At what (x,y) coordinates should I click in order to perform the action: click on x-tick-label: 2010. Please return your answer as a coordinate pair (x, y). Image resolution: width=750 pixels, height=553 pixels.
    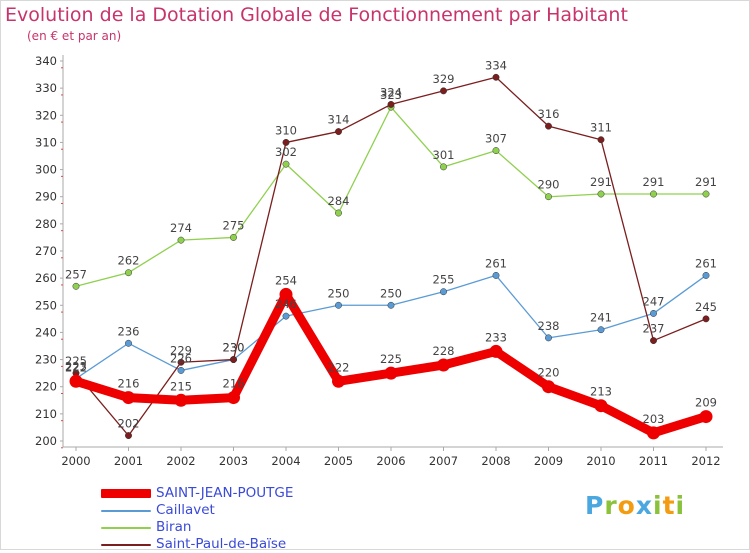
    Looking at the image, I should click on (600, 461).